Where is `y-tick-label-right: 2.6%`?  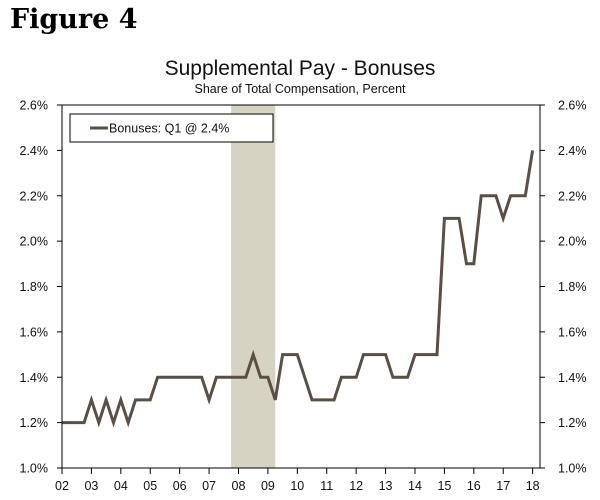 y-tick-label-right: 2.6% is located at coordinates (572, 106).